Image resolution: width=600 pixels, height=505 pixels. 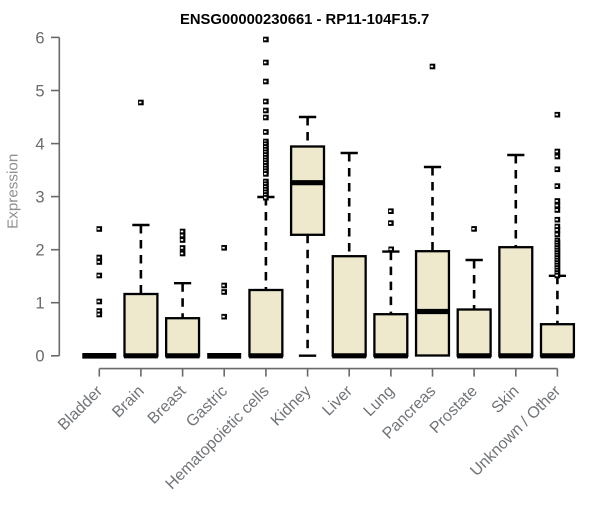 What do you see at coordinates (39, 38) in the screenshot?
I see `svg-text: 6` at bounding box center [39, 38].